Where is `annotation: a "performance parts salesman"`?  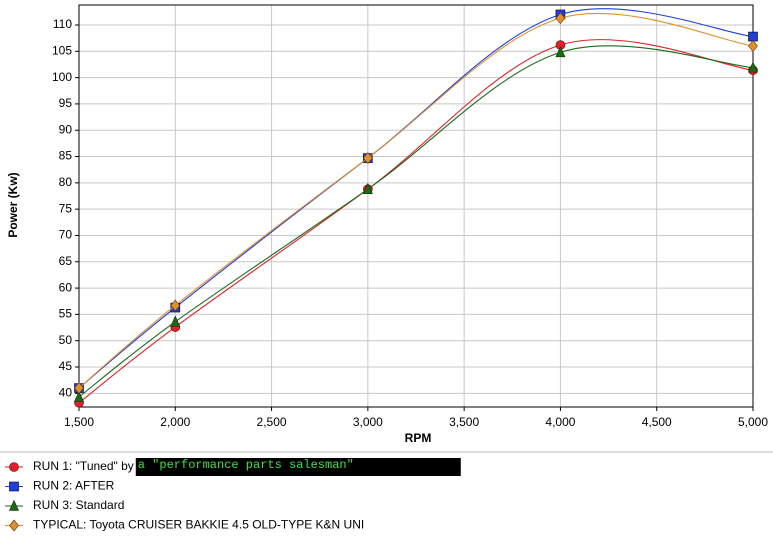
annotation: a "performance parts salesman" is located at coordinates (246, 465).